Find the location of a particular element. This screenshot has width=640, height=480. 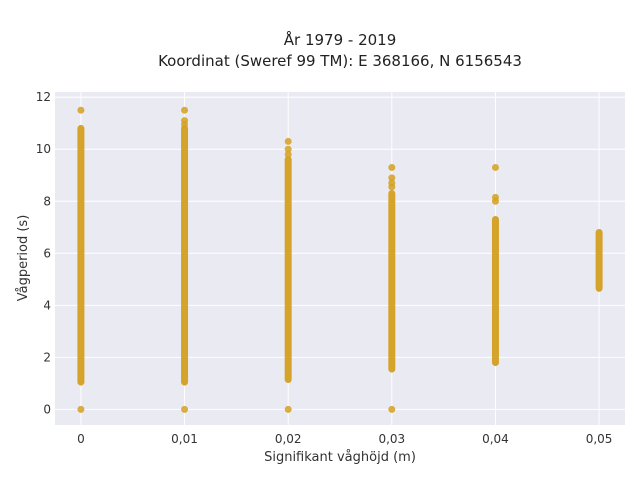

y-tick-label: 12 is located at coordinates (43, 97).